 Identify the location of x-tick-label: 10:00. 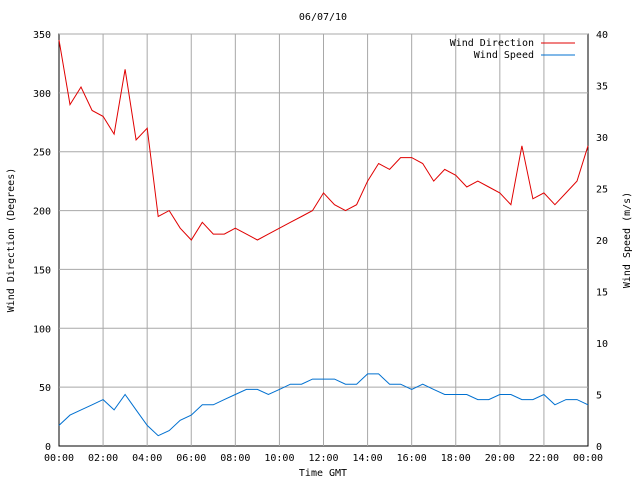
(279, 458).